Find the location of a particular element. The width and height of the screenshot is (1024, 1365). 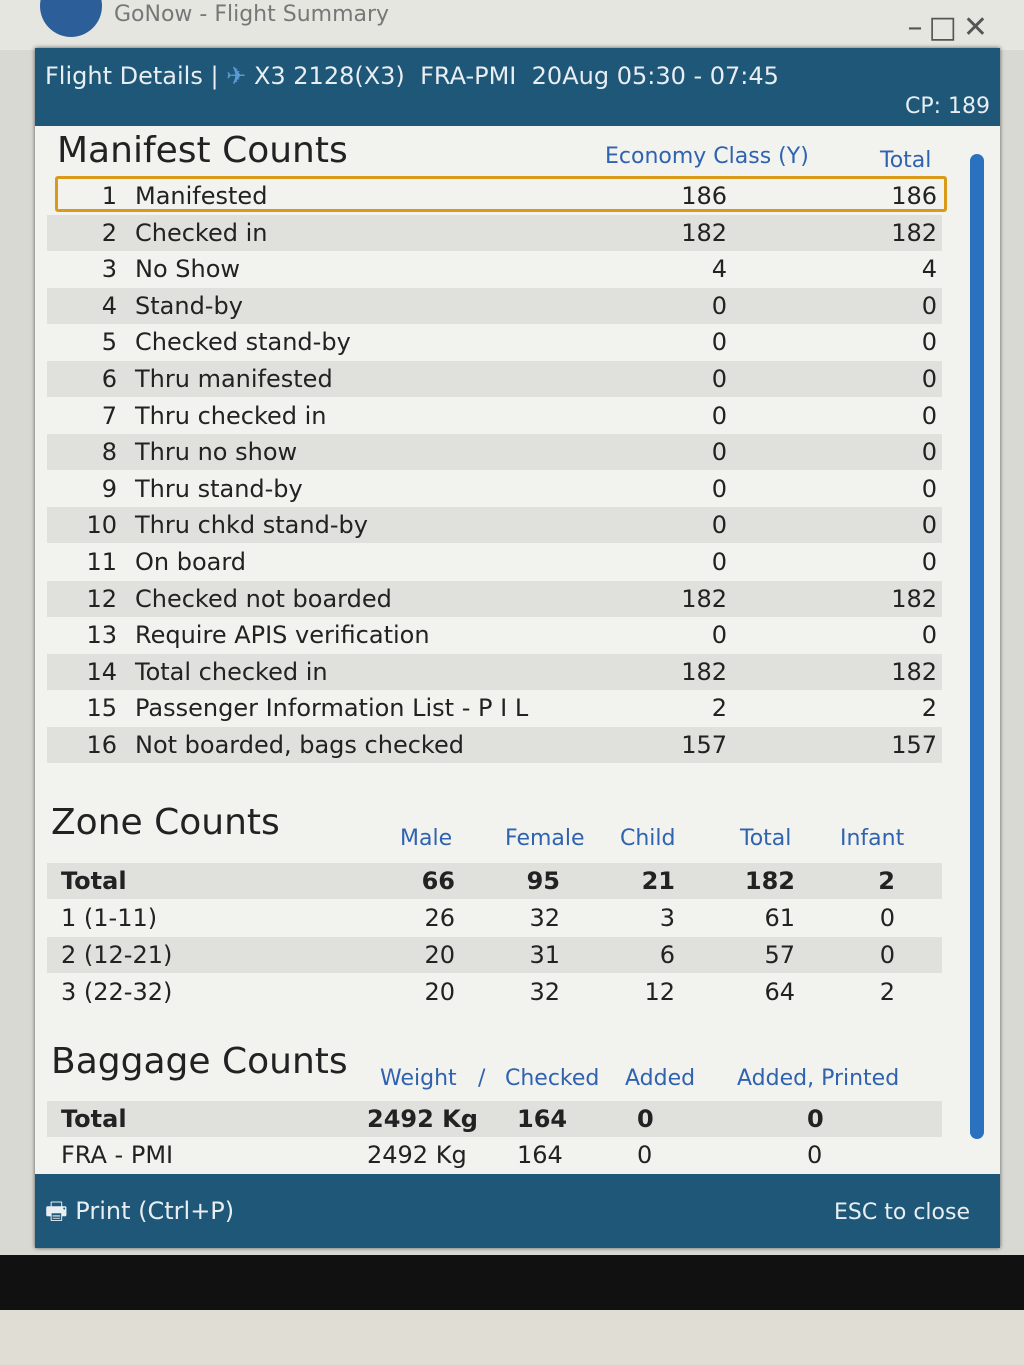

zone-col-header: Female is located at coordinates (545, 838).